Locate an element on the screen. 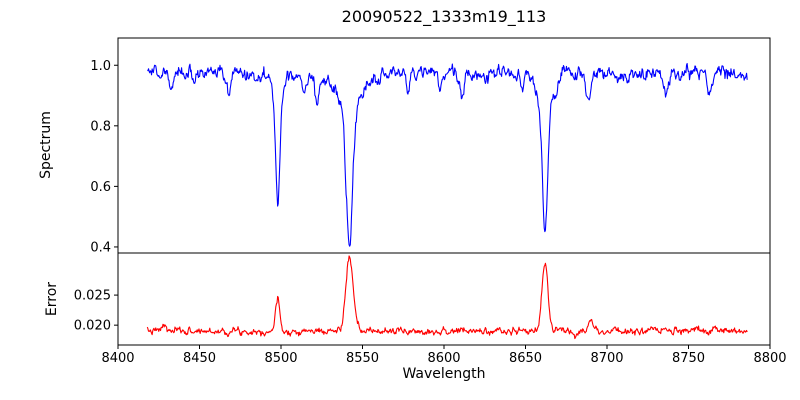  x-tick-label: 8700 is located at coordinates (606, 358).